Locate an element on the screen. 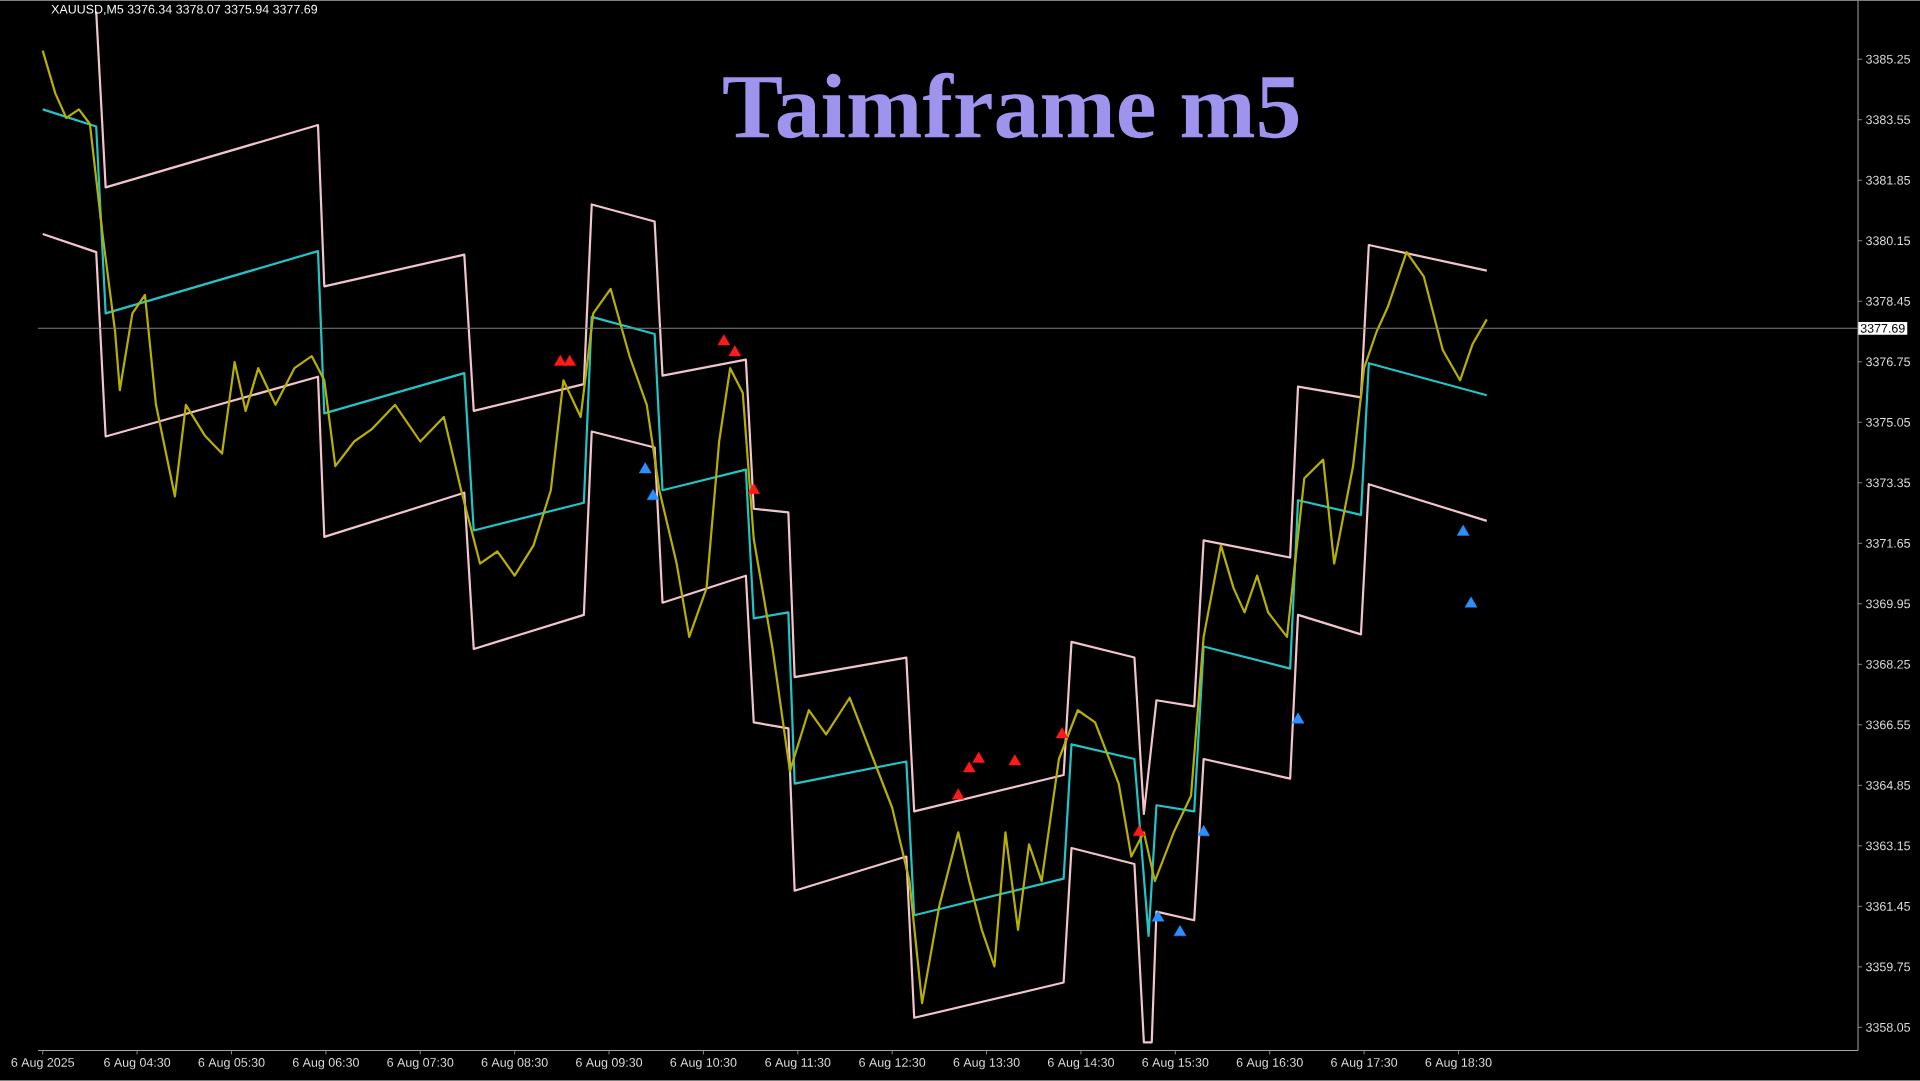 Image resolution: width=1920 pixels, height=1081 pixels. y-tick-label: 3375.05 is located at coordinates (1888, 422).